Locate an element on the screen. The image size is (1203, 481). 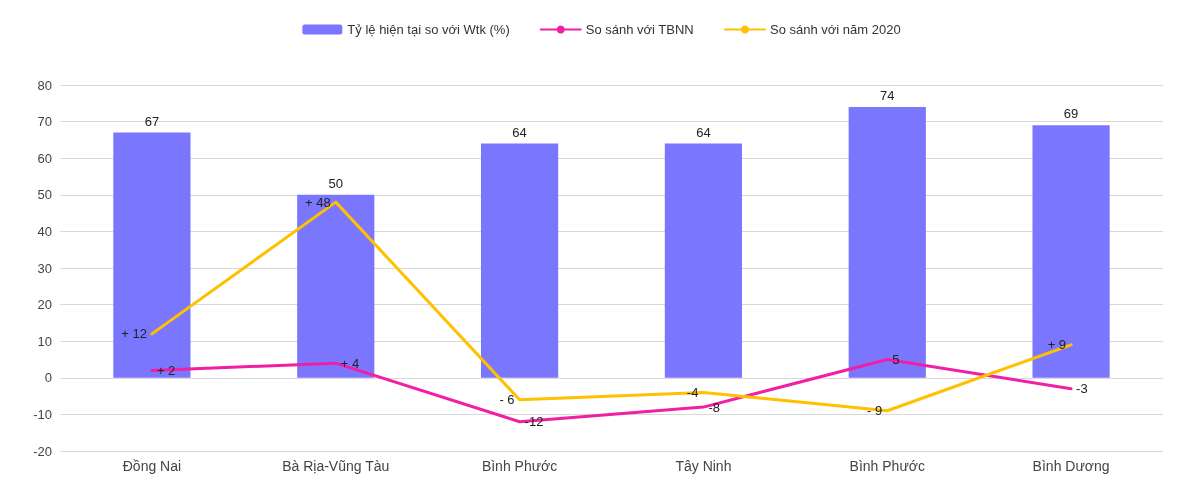
legend-label: So sánh với TBNN is located at coordinates (639, 29).